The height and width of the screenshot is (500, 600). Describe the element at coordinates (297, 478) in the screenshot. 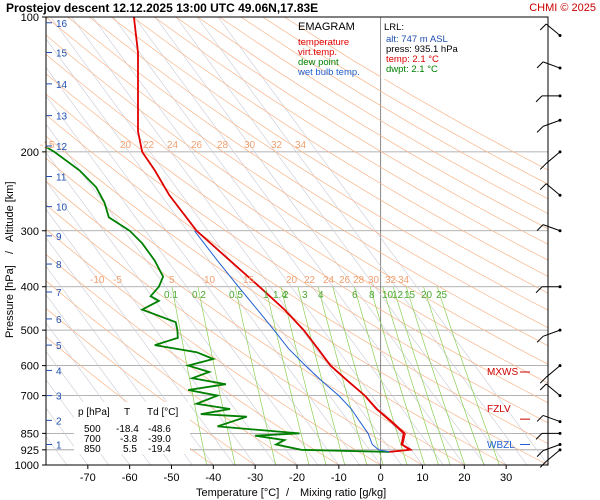

I see `x-tick-label: -20` at that location.